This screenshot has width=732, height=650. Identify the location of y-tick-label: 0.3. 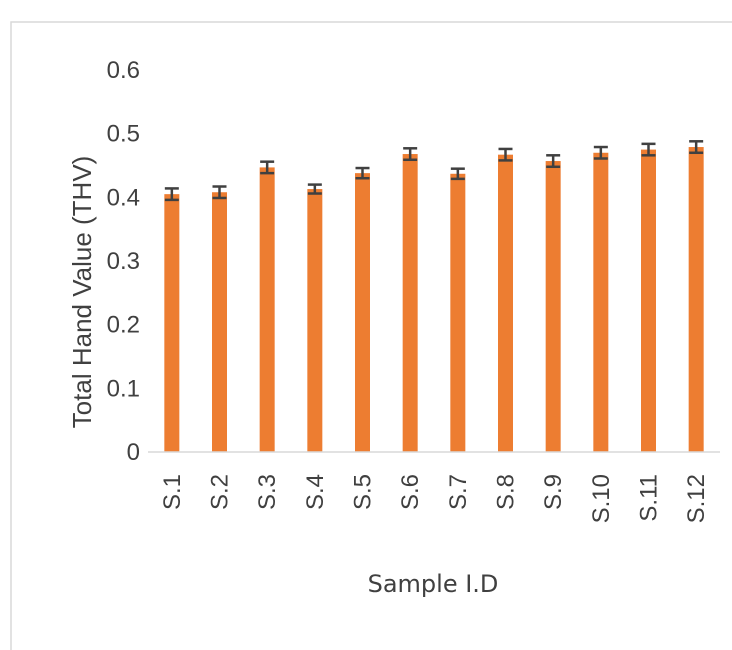
(123, 261).